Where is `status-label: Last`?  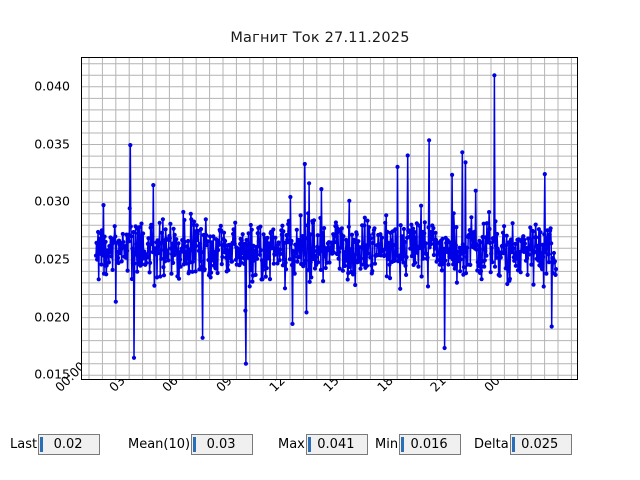
status-label: Last is located at coordinates (24, 444).